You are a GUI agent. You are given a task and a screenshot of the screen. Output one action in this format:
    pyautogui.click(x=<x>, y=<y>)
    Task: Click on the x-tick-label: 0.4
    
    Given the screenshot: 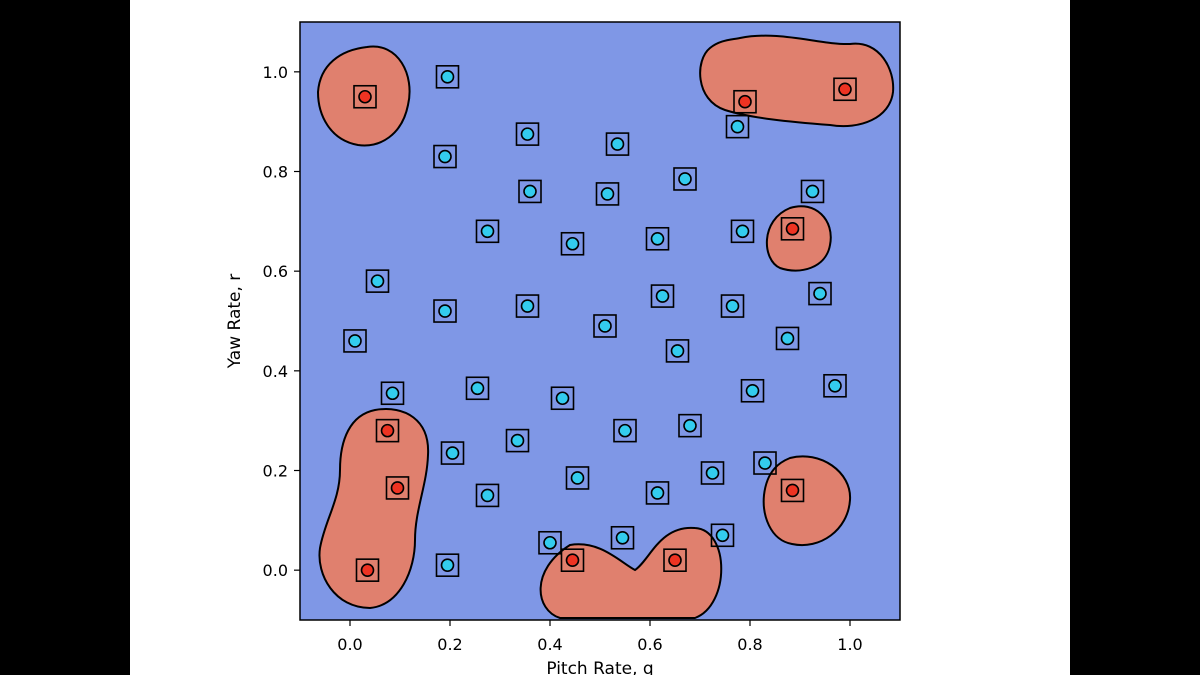 What is the action you would take?
    pyautogui.click(x=549, y=644)
    